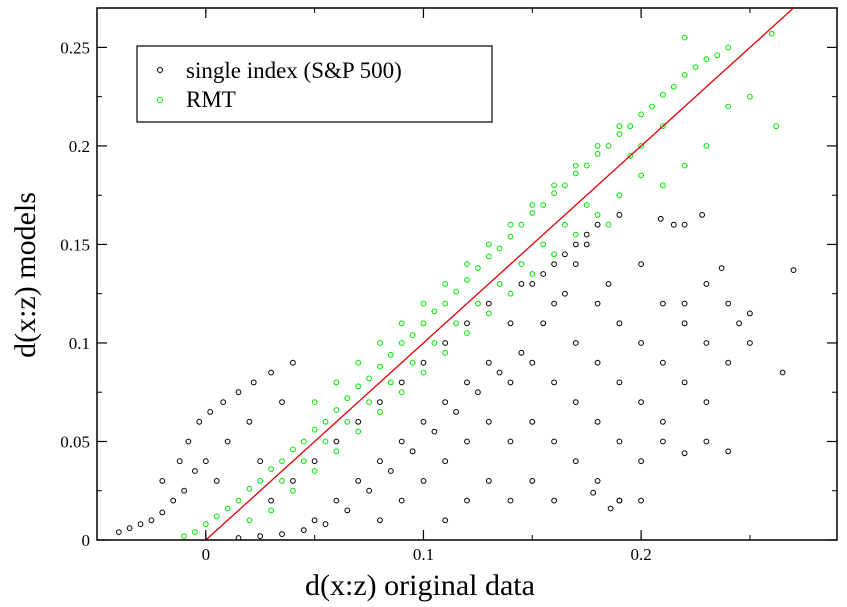  Describe the element at coordinates (86, 540) in the screenshot. I see `y-tick-label: 0` at that location.